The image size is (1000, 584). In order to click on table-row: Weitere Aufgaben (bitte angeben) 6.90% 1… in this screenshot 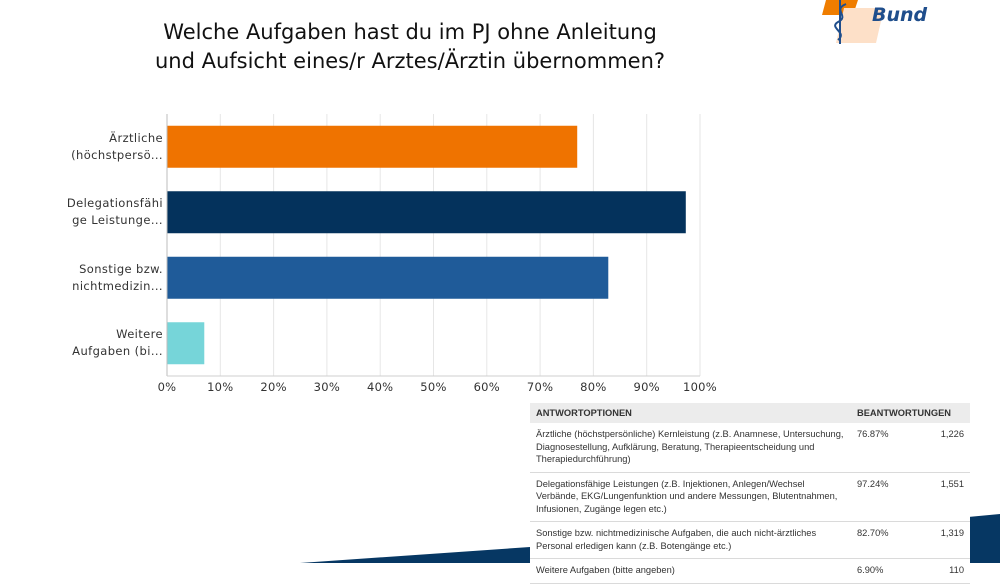, I will do `click(750, 571)`.